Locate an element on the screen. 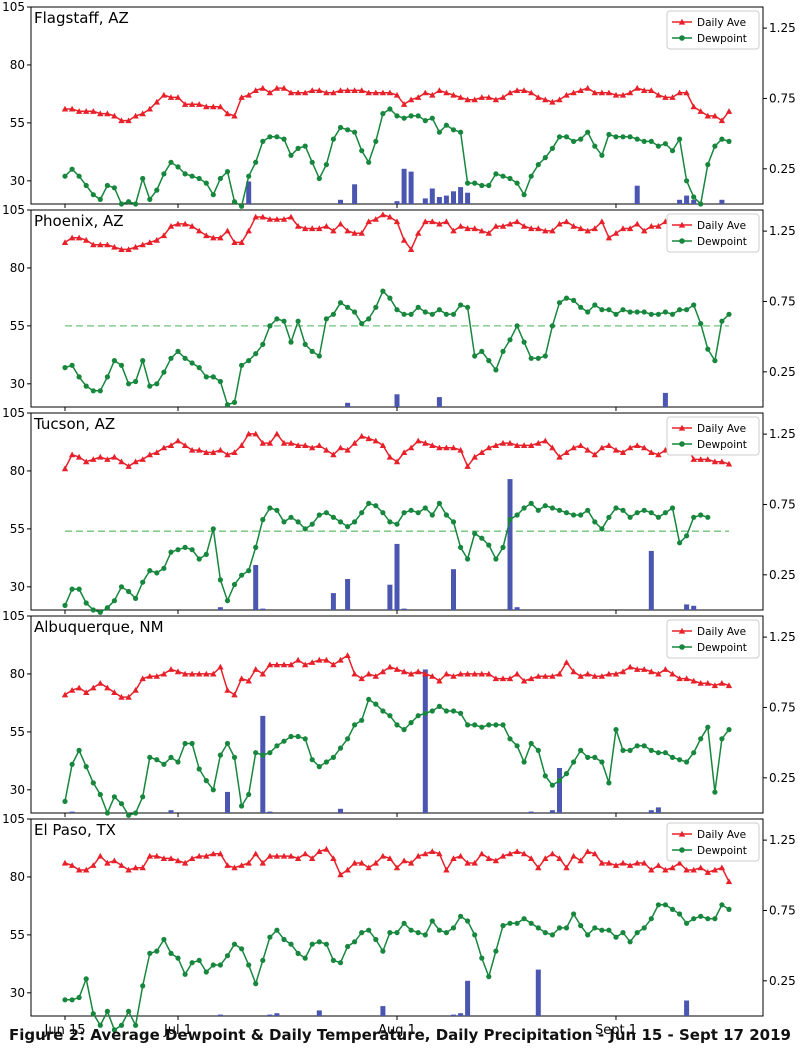  daily-ave-markers is located at coordinates (397, 865).